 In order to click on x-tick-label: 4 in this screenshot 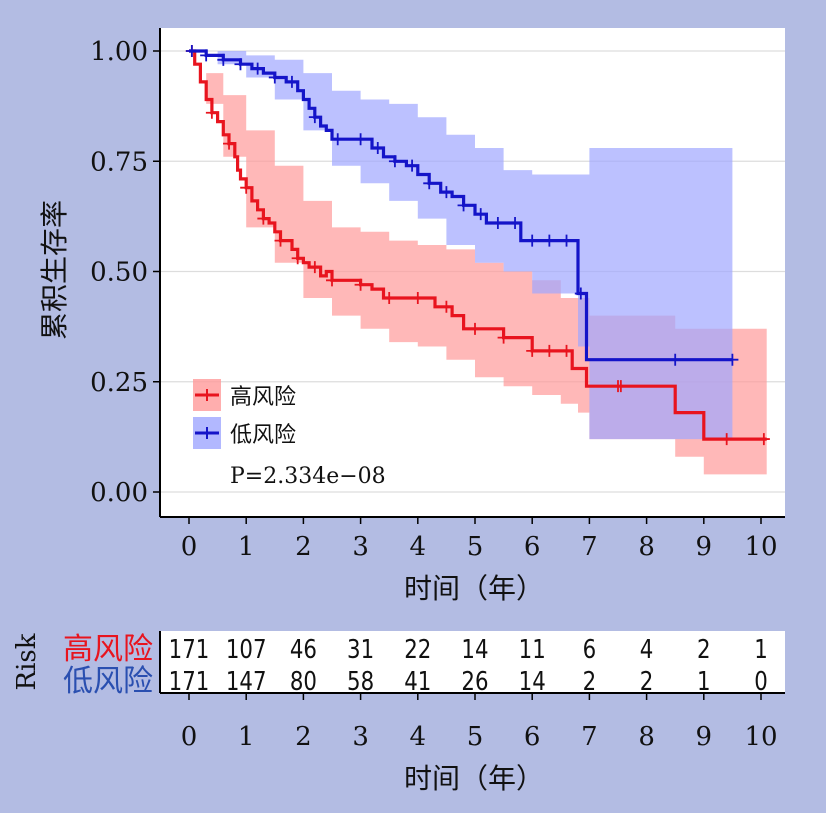, I will do `click(418, 547)`.